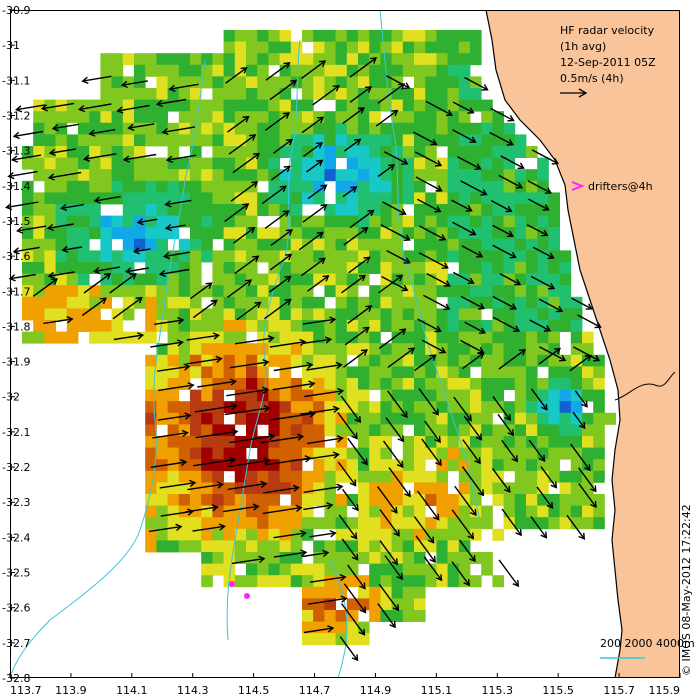 The height and width of the screenshot is (700, 700). I want to click on x-tick-label: 114.9, so click(376, 690).